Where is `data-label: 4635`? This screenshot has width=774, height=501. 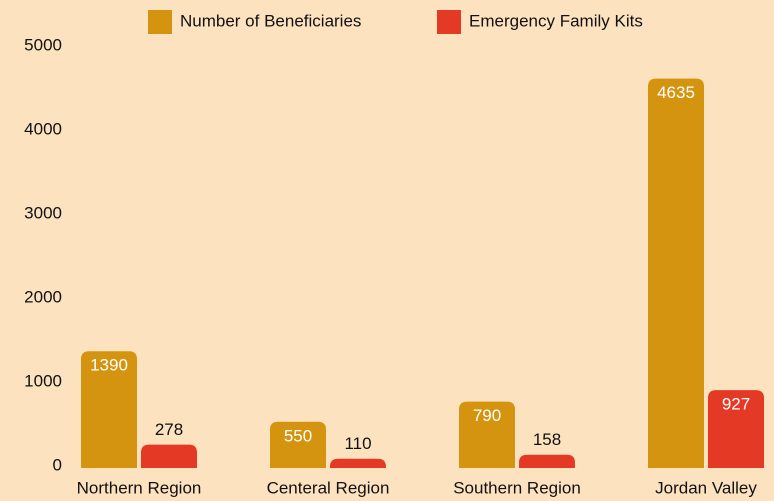
data-label: 4635 is located at coordinates (676, 92).